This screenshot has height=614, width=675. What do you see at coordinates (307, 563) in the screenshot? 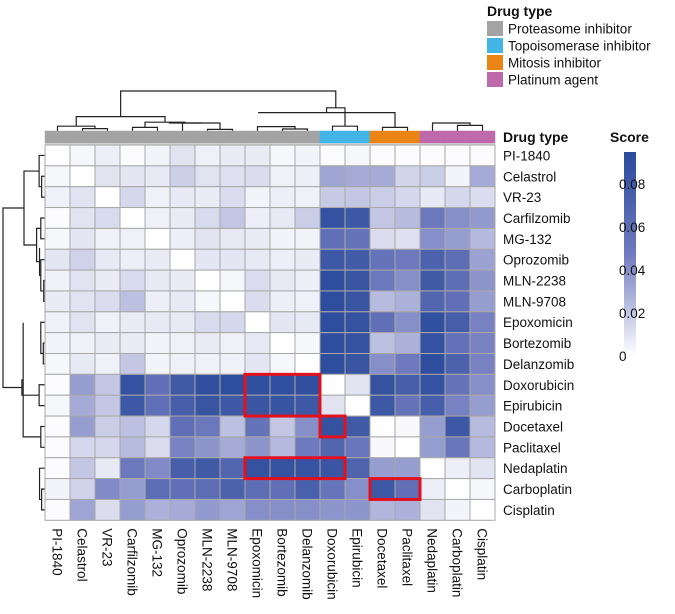
I see `column-label: Delanzomib` at bounding box center [307, 563].